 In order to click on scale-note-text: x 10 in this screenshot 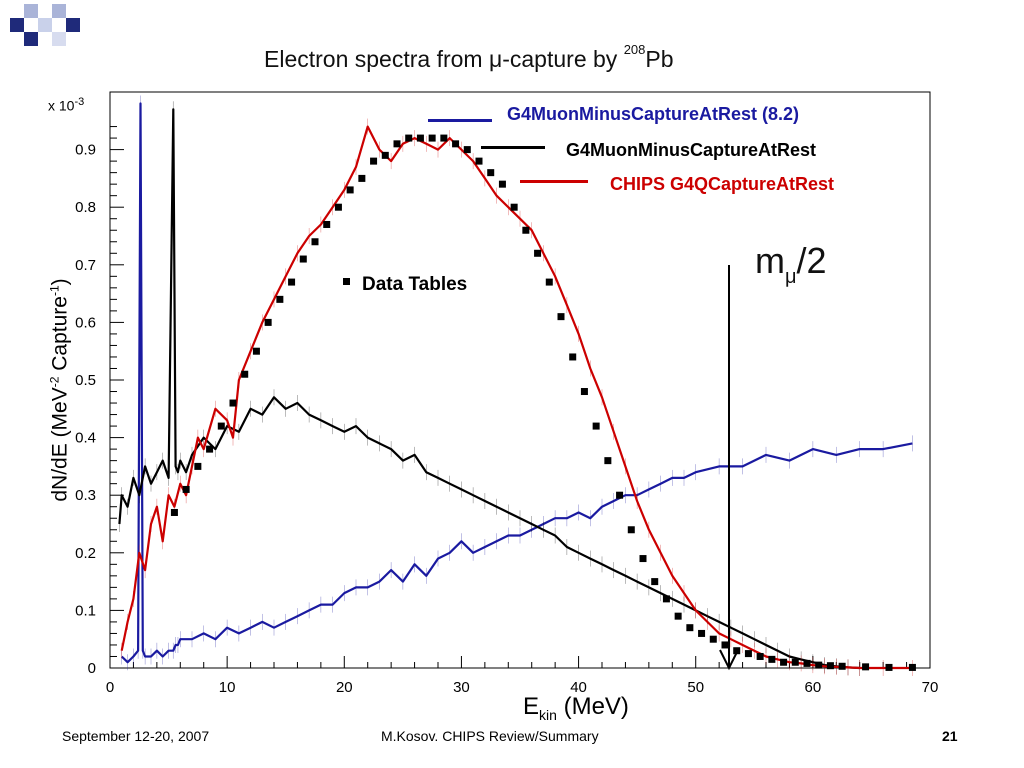, I will do `click(61, 105)`.